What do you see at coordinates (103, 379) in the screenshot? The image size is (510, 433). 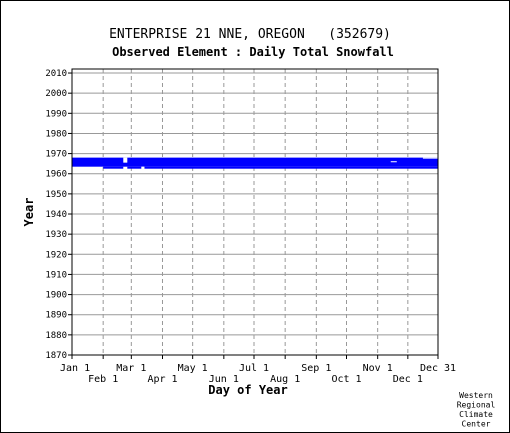 I see `x-tick-label: Feb 1` at bounding box center [103, 379].